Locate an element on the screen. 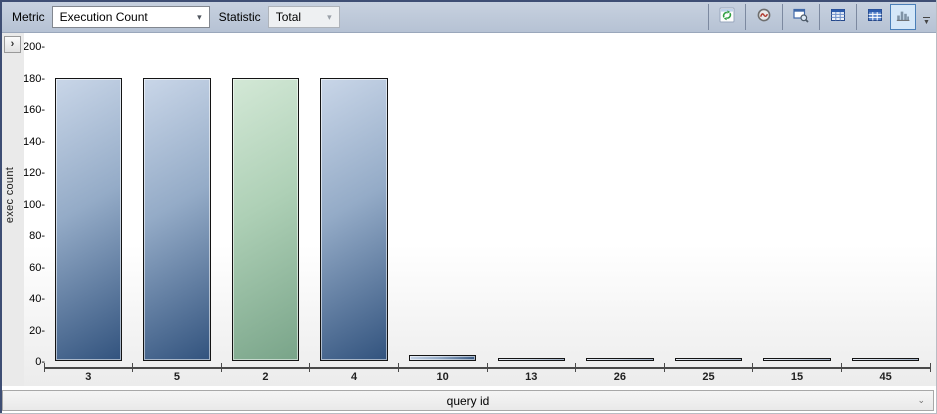  x-tick-label: 2 is located at coordinates (265, 377).